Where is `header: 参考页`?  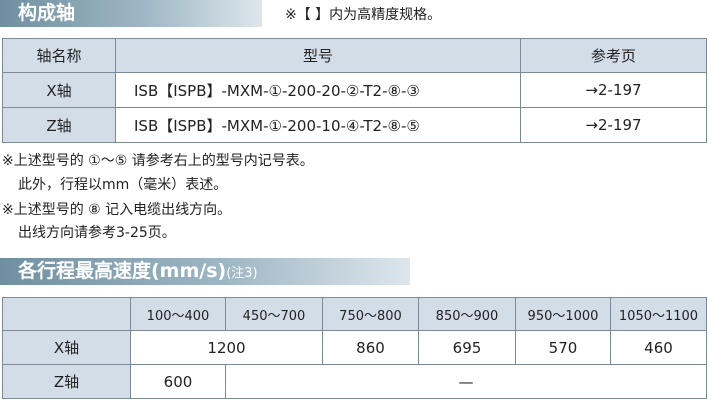 header: 参考页 is located at coordinates (613, 55).